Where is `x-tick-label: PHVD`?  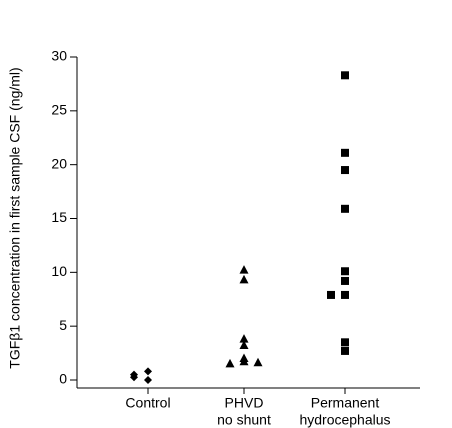 x-tick-label: PHVD is located at coordinates (244, 403).